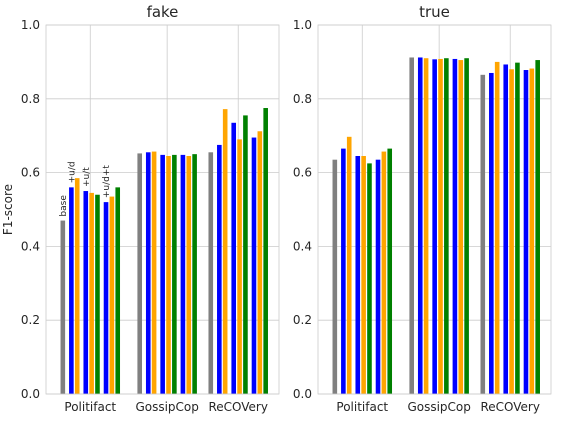 The width and height of the screenshot is (581, 421). I want to click on panel-title: true, so click(434, 12).